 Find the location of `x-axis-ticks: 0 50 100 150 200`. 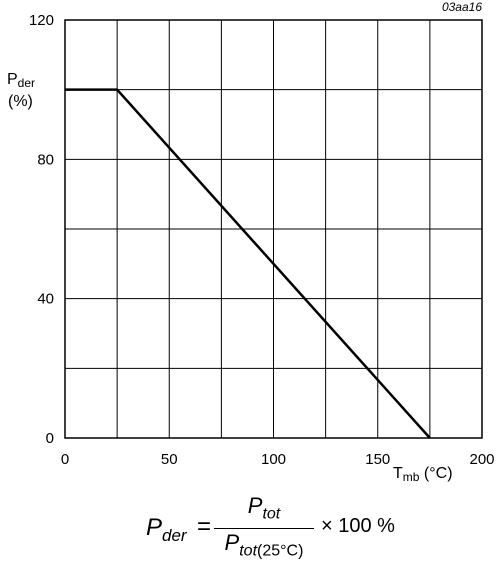

x-axis-ticks: 0 50 100 150 200 is located at coordinates (278, 459).